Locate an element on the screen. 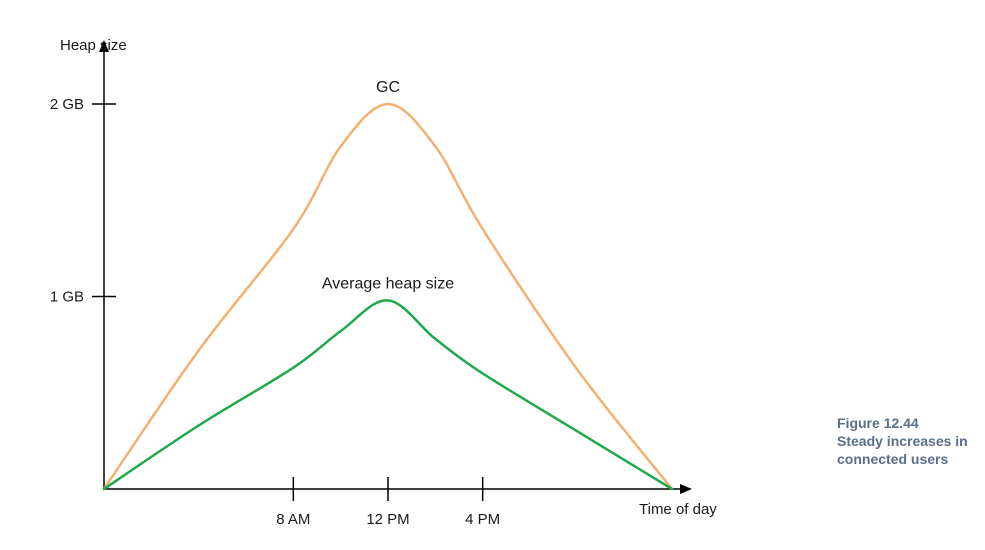 This screenshot has width=985, height=550. series-label: Average heap size is located at coordinates (388, 283).